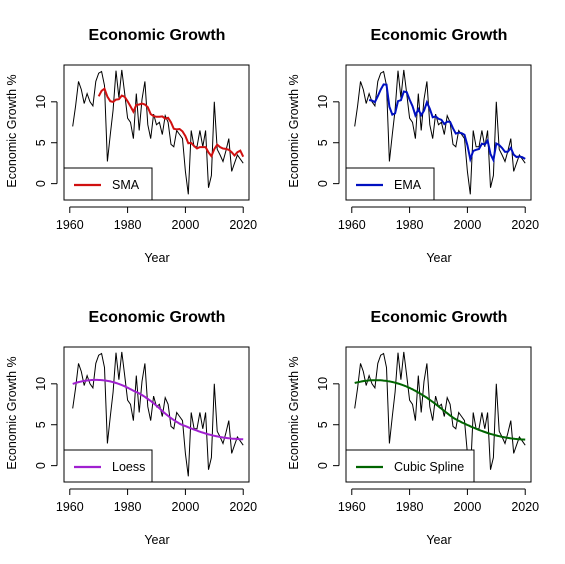  Describe the element at coordinates (447, 123) in the screenshot. I see `series-line-ema` at that location.